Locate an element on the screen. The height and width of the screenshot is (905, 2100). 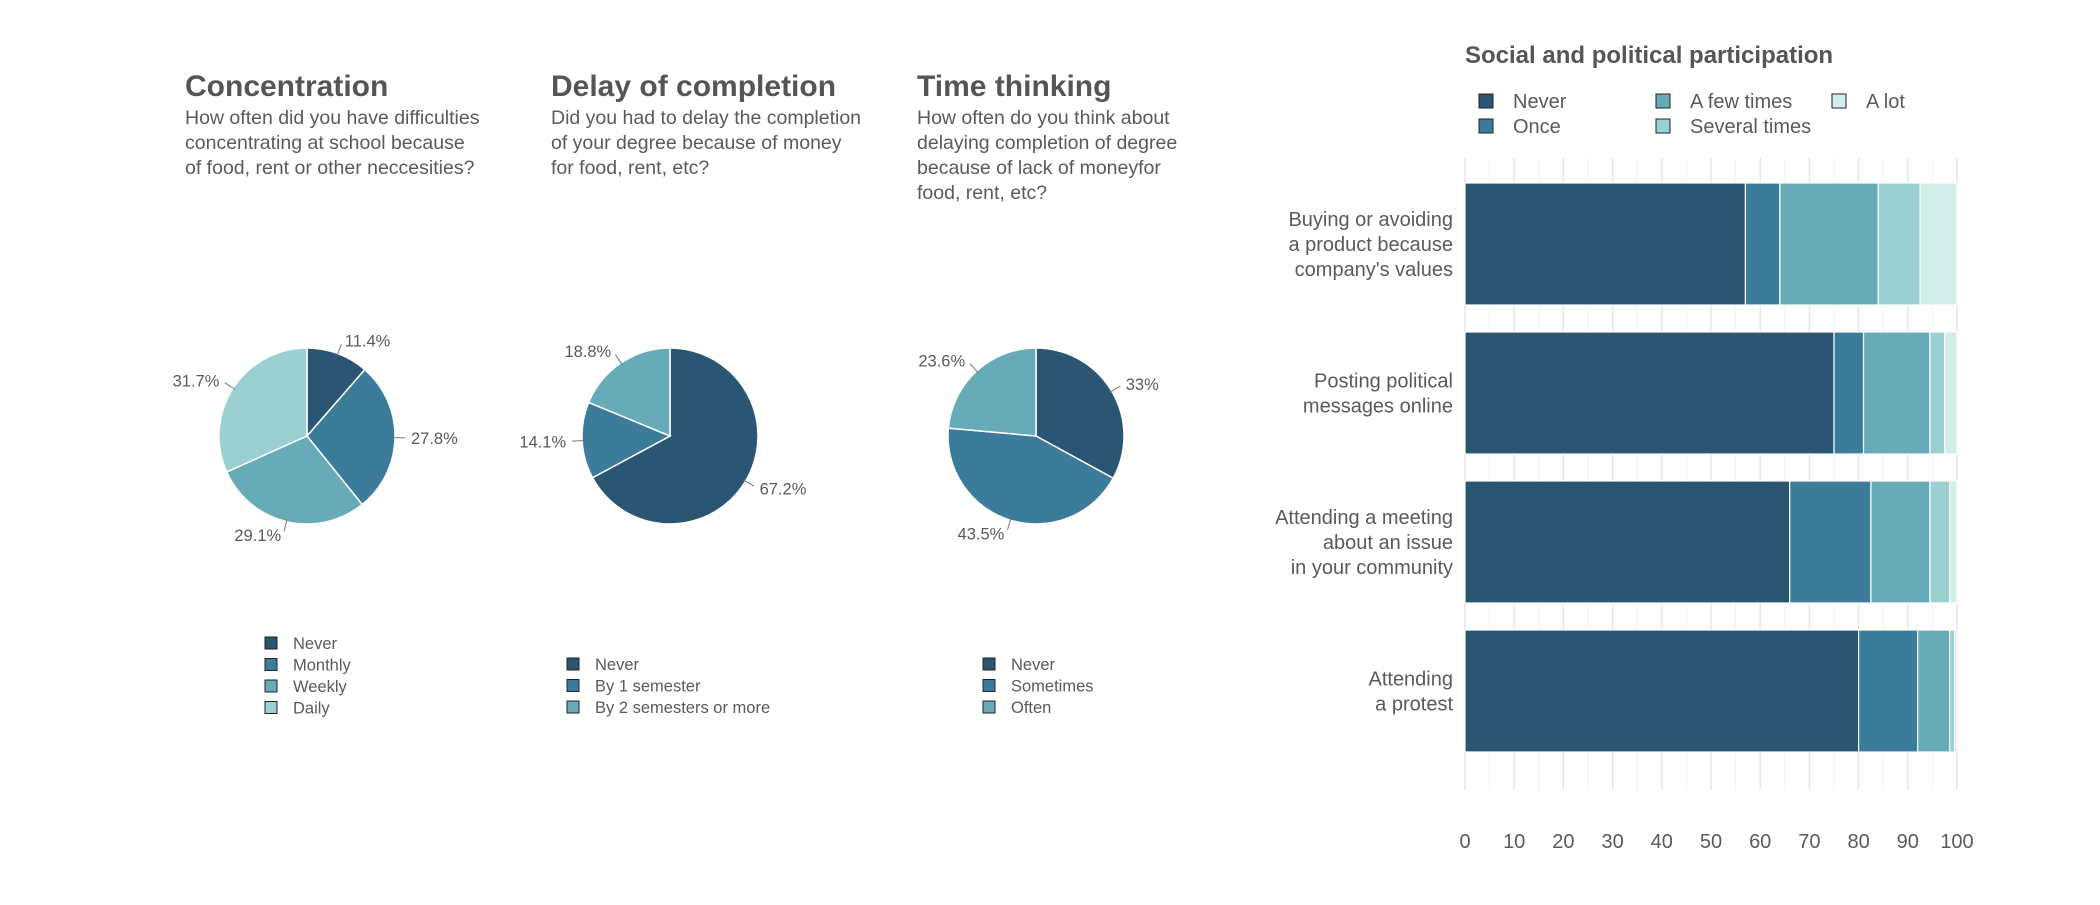
pie-title: Concentration is located at coordinates (286, 86).